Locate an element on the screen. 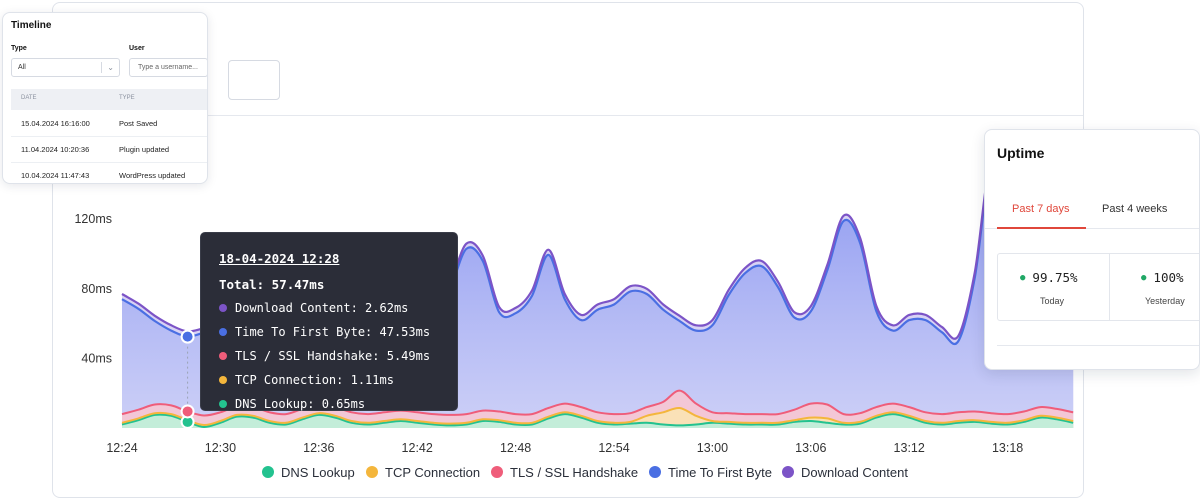 Image resolution: width=1200 pixels, height=500 pixels. timeline-title: Timeline is located at coordinates (31, 25).